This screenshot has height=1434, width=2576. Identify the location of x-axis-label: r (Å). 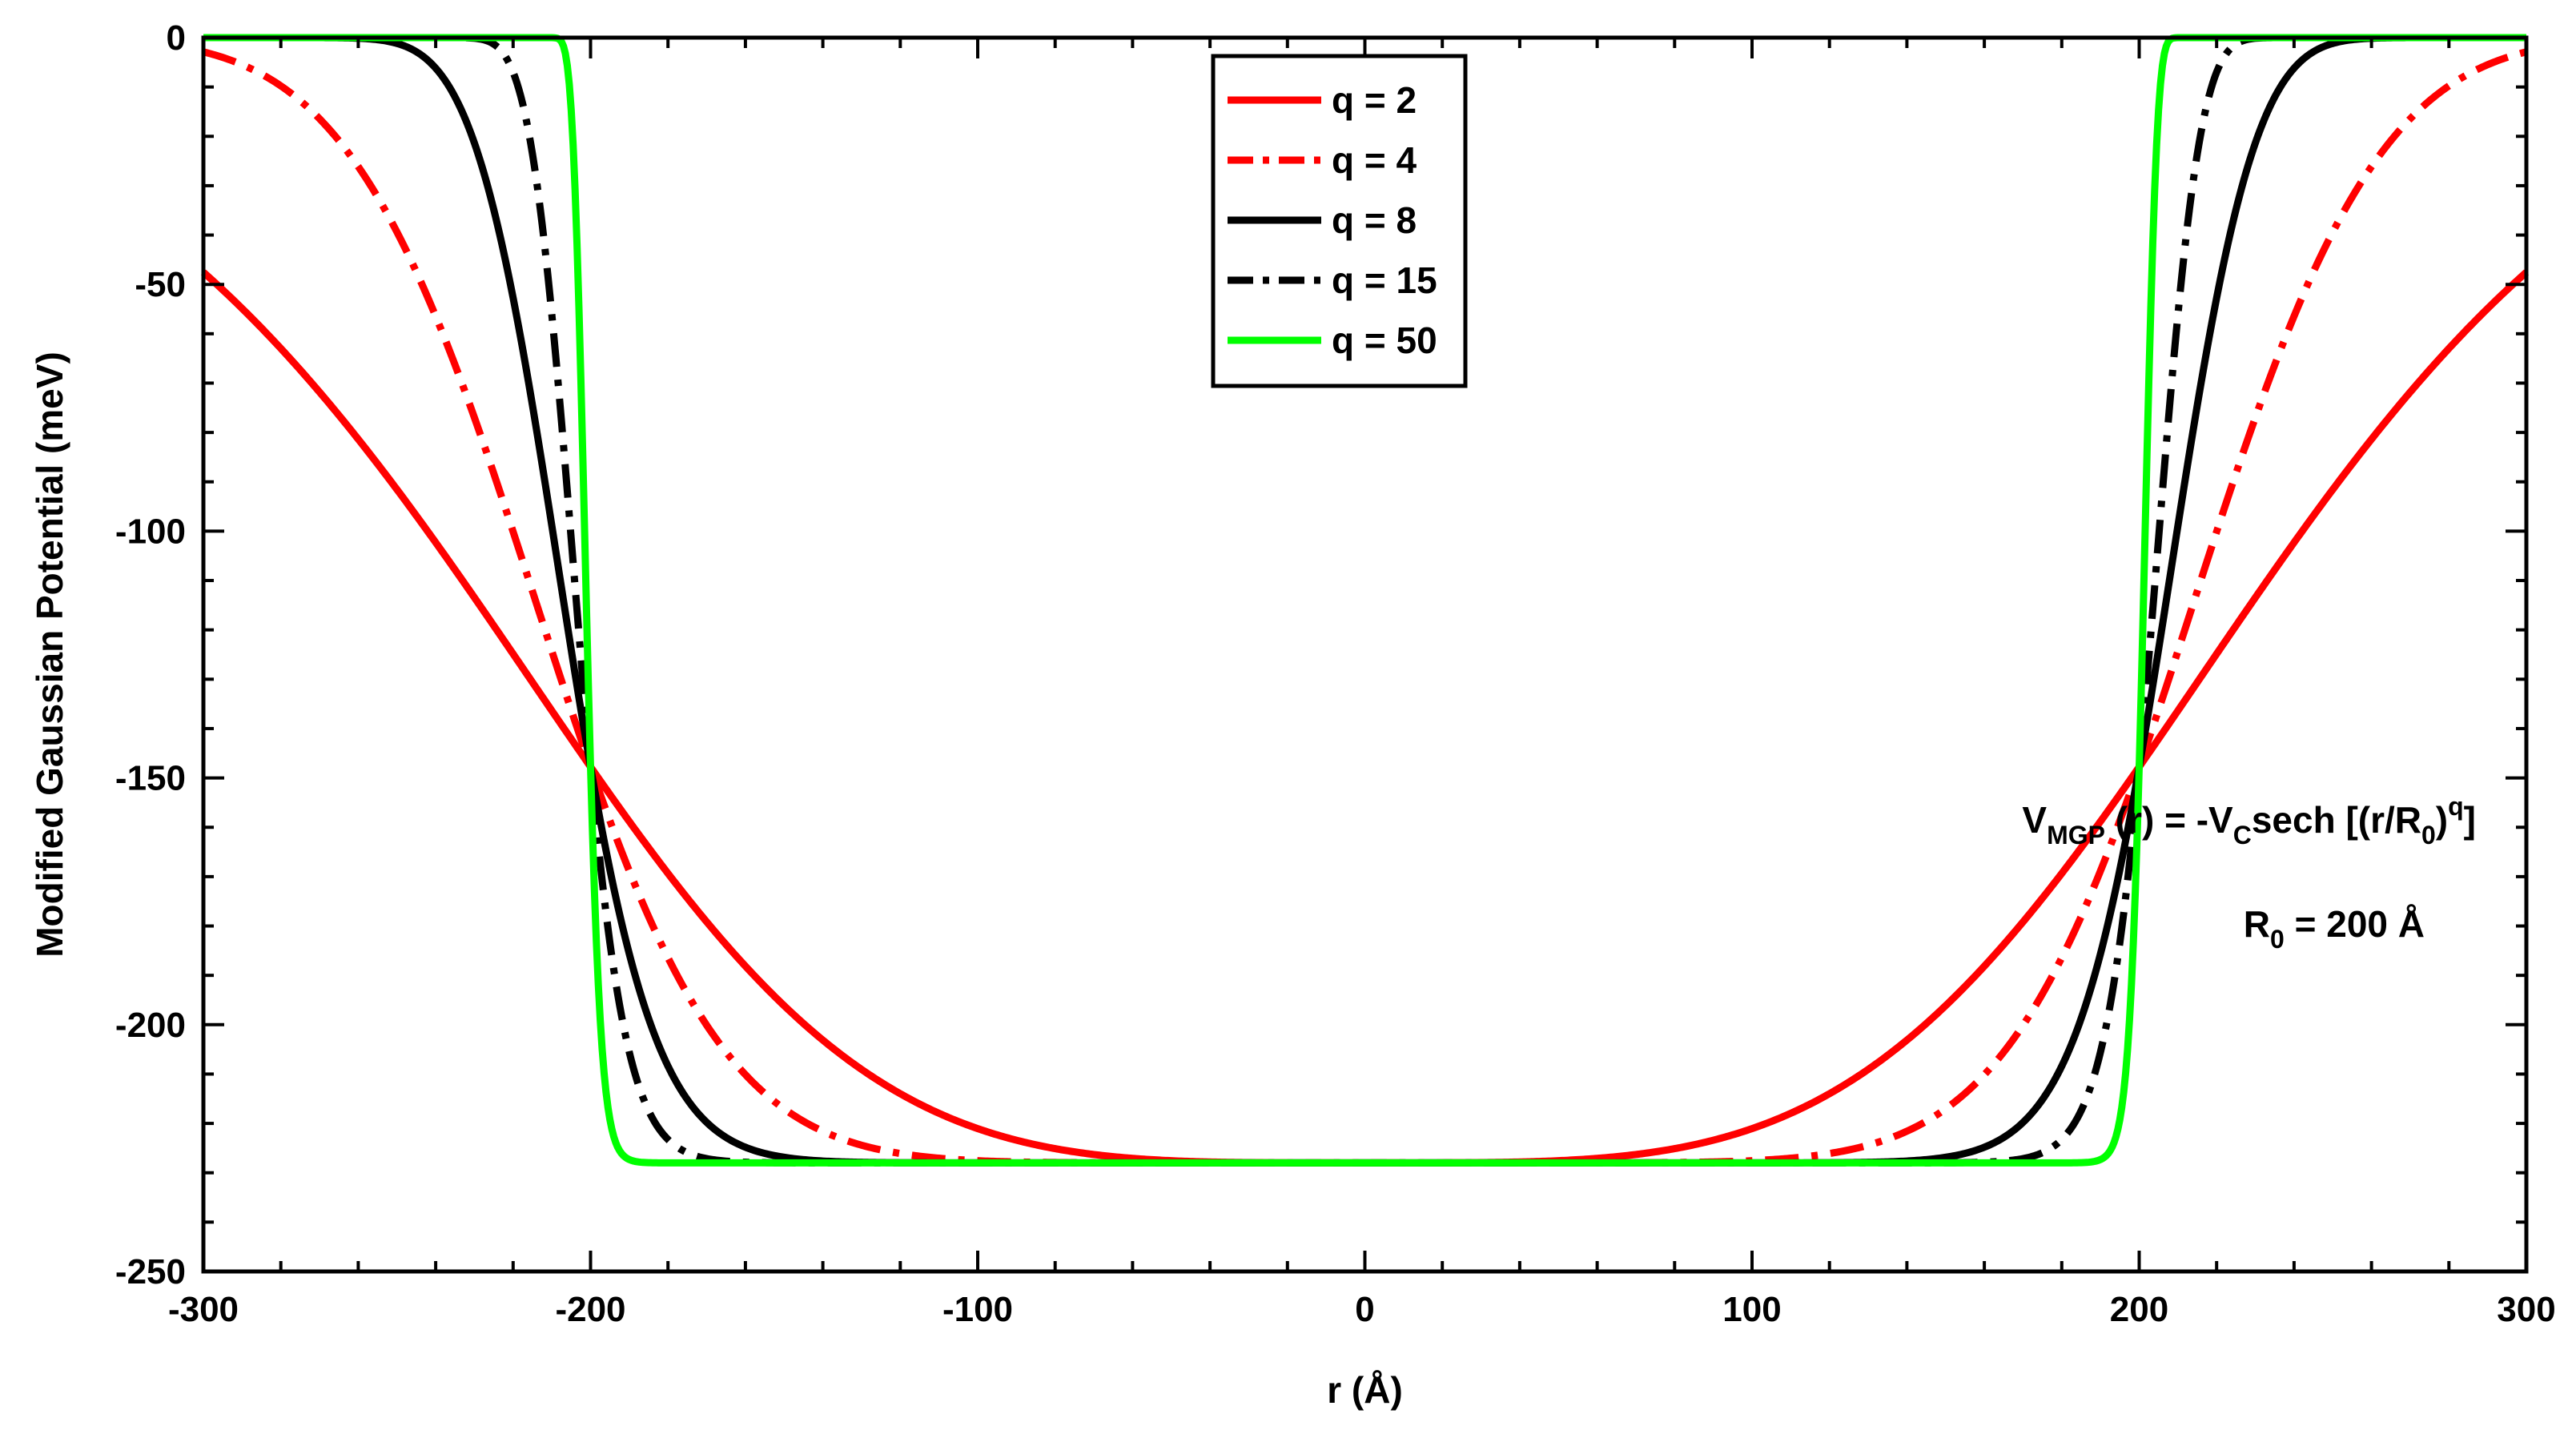
(1365, 1390).